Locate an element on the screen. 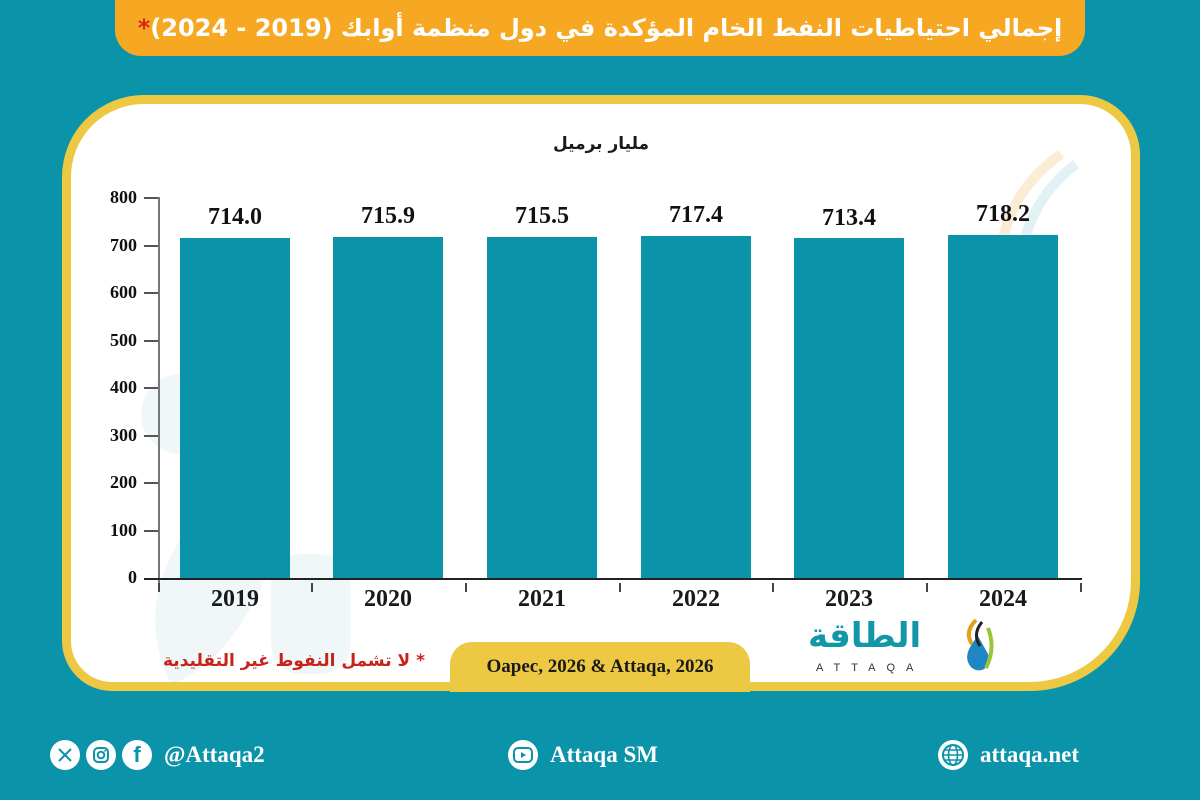 This screenshot has height=800, width=1200. attaqa-logo: الطاقة ATTAQA is located at coordinates (908, 649).